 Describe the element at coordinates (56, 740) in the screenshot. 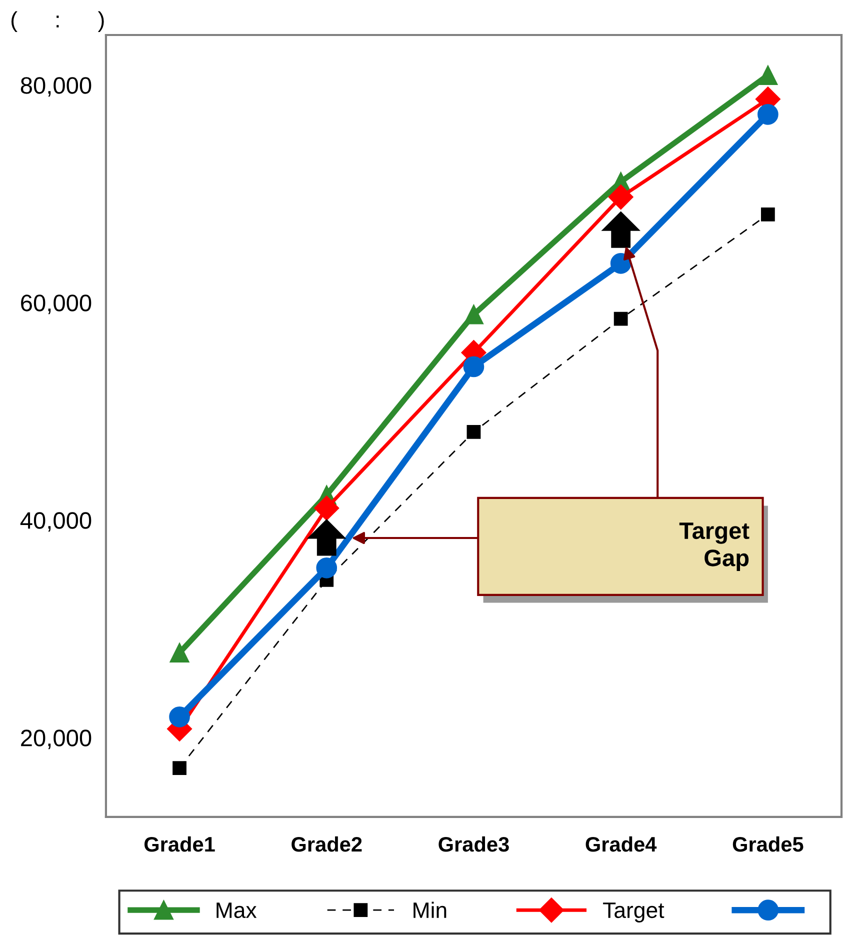

I see `y-tick-label: 20,000` at that location.